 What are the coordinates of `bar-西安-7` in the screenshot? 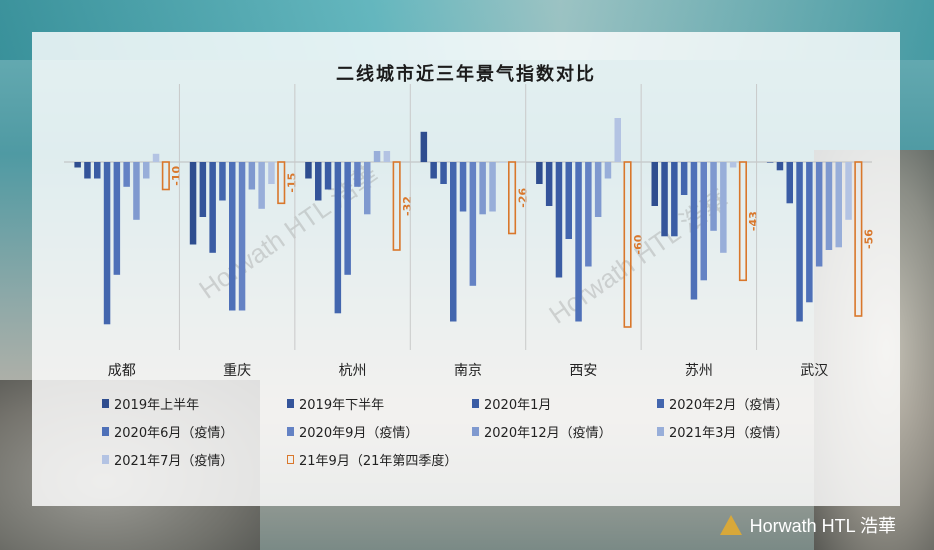 It's located at (608, 170).